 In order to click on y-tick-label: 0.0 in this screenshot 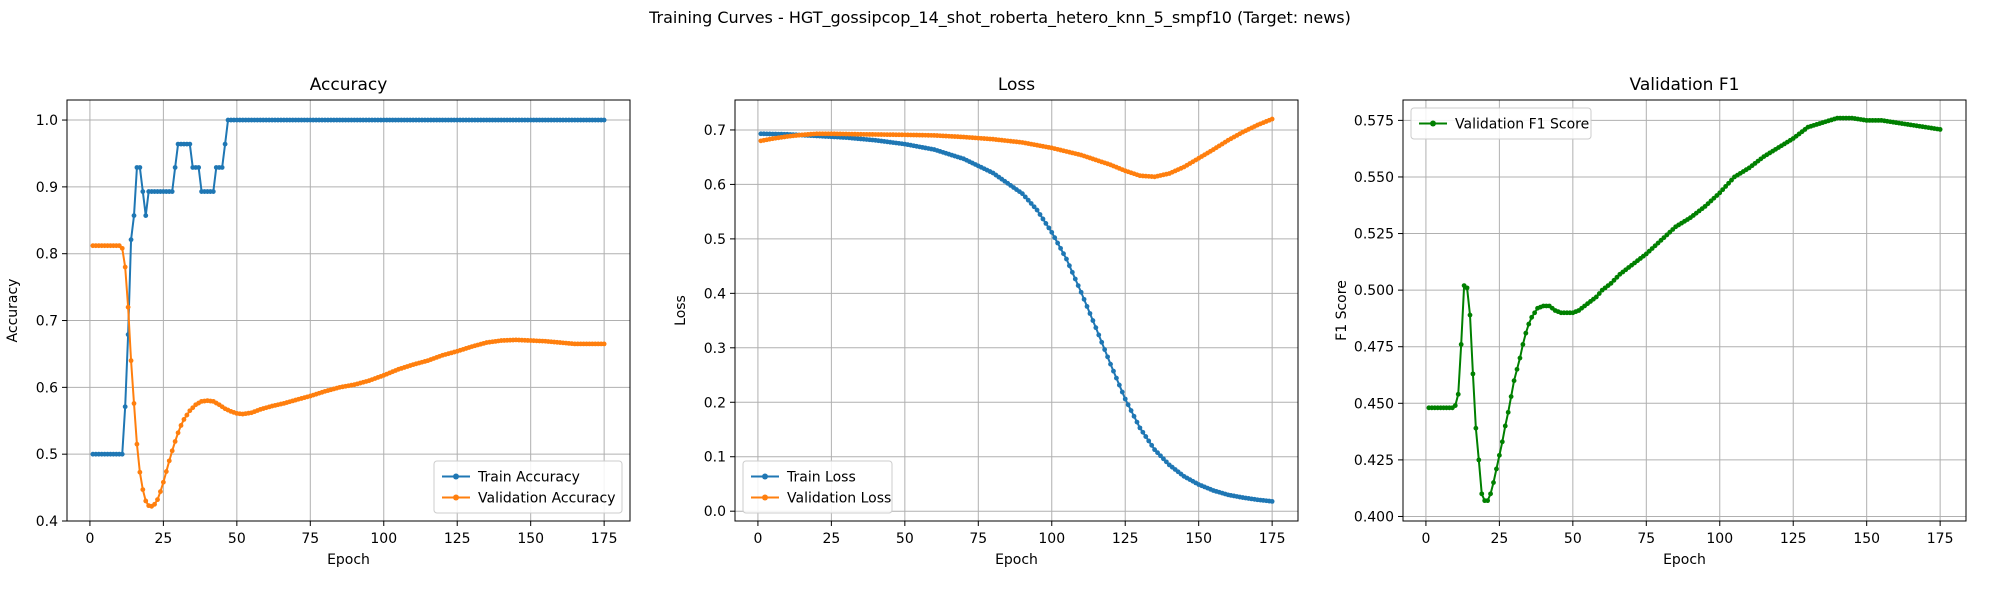, I will do `click(715, 512)`.